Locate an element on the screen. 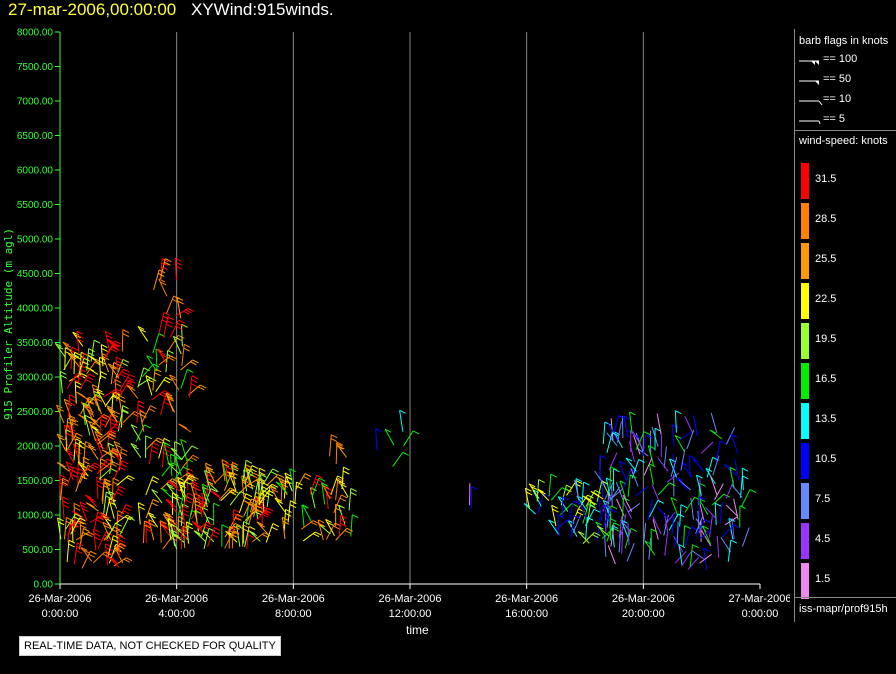 This screenshot has height=674, width=896. scale-label-2: 25.5 is located at coordinates (826, 259).